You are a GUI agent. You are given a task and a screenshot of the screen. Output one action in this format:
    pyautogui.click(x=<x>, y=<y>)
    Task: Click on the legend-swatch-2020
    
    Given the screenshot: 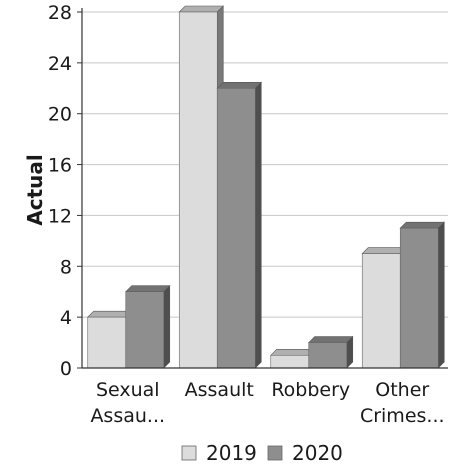 What is the action you would take?
    pyautogui.click(x=275, y=453)
    